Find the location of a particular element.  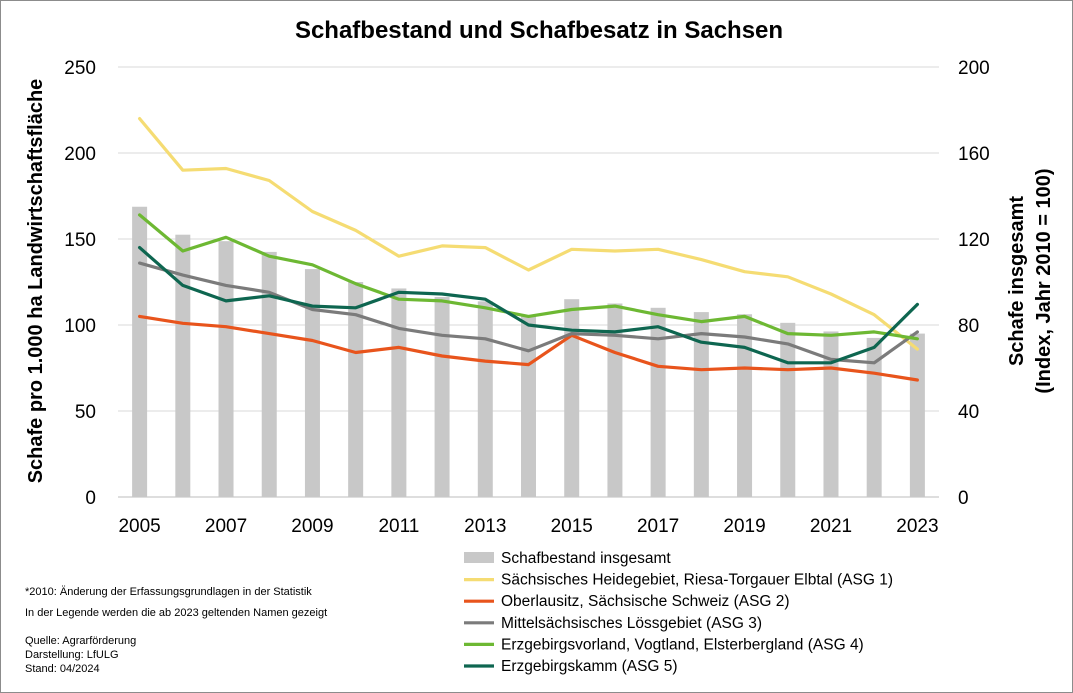

y-right-tick-0: 0 is located at coordinates (963, 498).